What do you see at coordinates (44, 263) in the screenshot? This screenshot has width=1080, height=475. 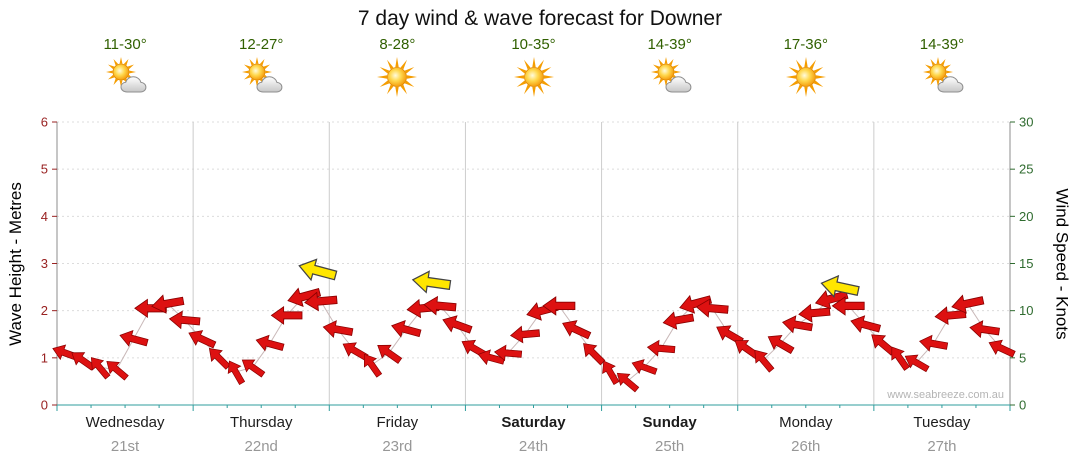 I see `left-tick-label: 3` at bounding box center [44, 263].